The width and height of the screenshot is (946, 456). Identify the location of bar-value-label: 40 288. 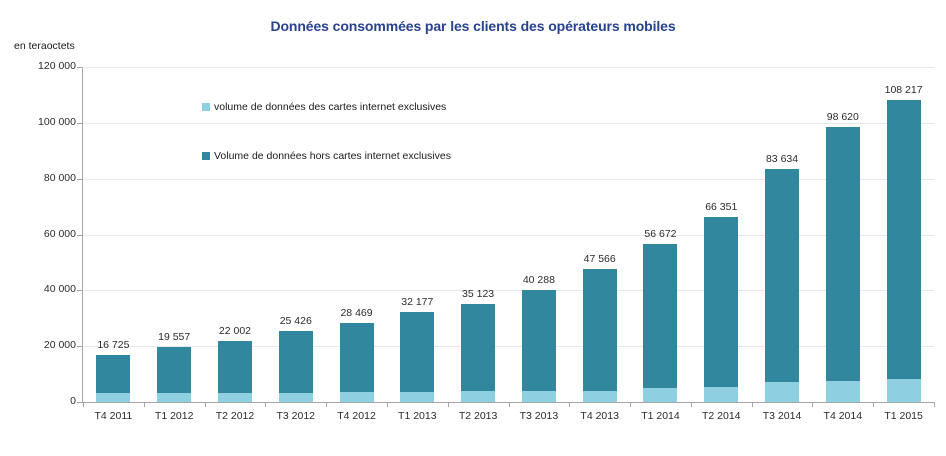
(538, 279).